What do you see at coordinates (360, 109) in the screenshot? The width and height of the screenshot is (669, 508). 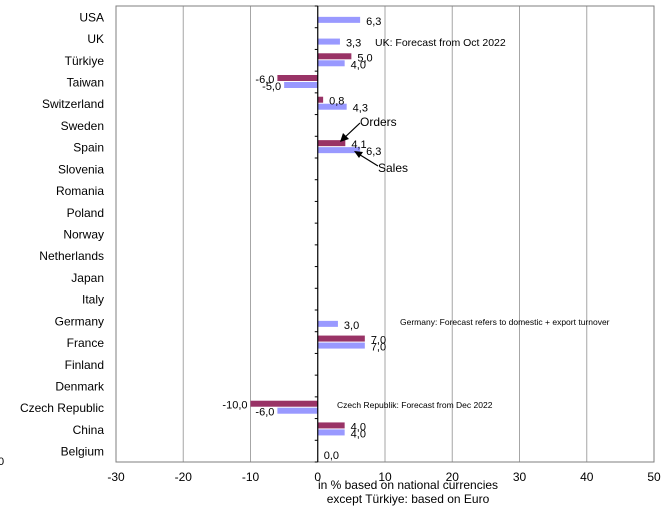 I see `data-label-sales: 4,3` at bounding box center [360, 109].